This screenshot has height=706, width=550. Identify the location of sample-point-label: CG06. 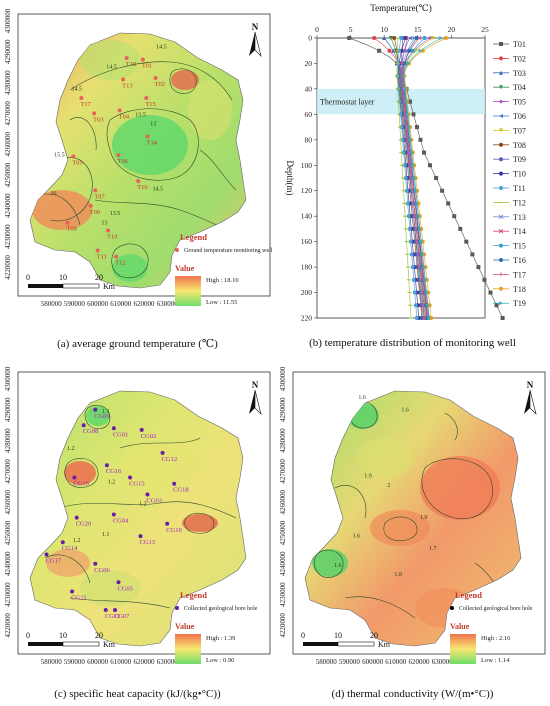
(102, 570).